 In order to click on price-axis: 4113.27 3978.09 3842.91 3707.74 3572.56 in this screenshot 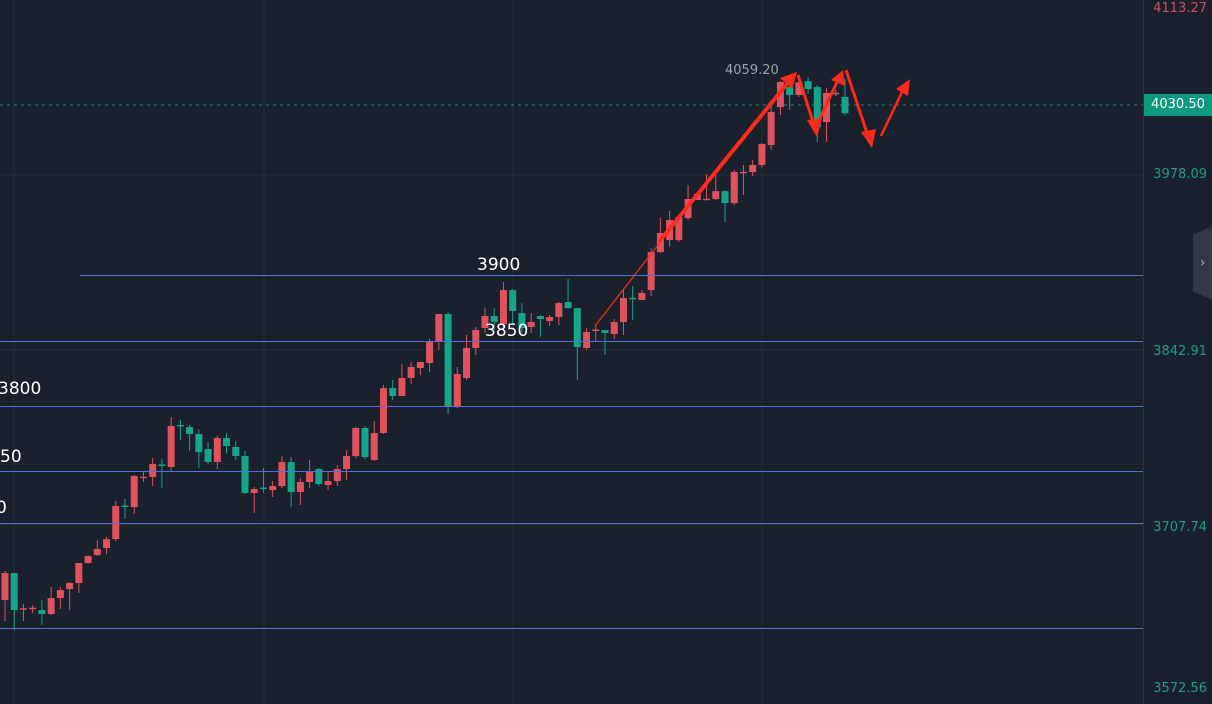, I will do `click(1177, 352)`.